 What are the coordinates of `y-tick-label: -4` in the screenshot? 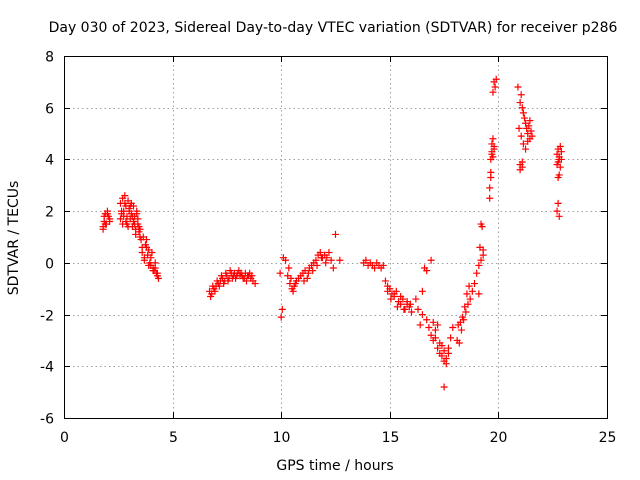 It's located at (47, 368).